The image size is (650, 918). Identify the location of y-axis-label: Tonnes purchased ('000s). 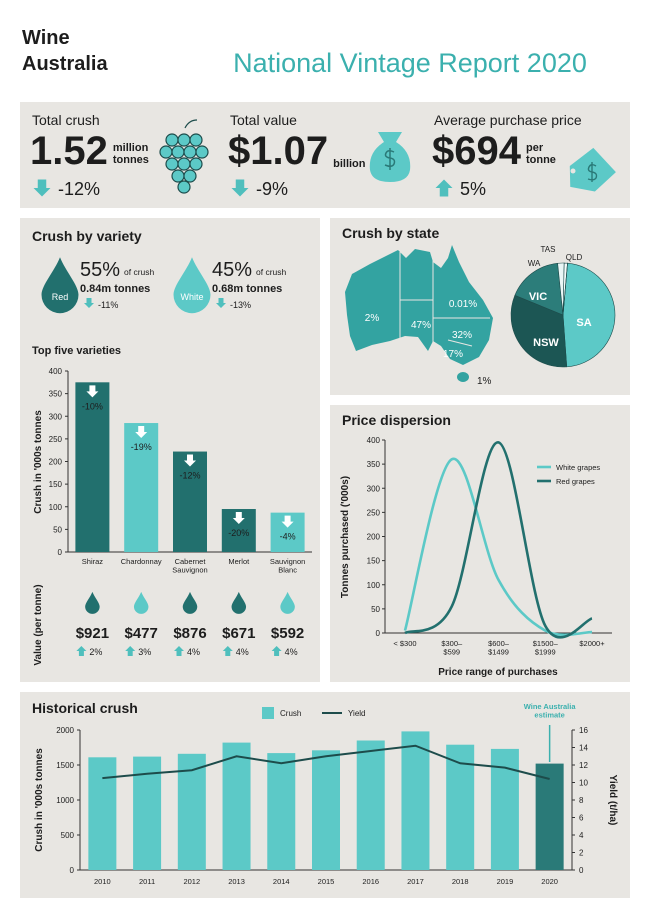
(345, 537).